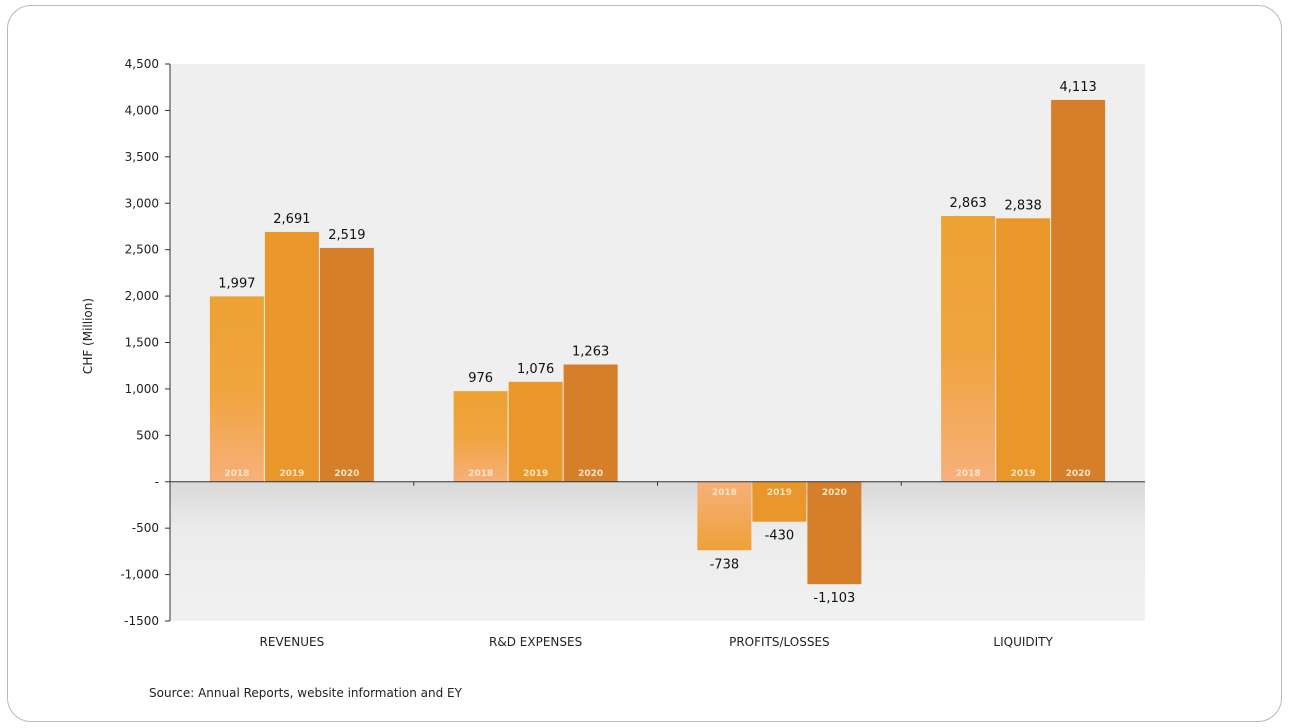 This screenshot has width=1290, height=728. What do you see at coordinates (142, 296) in the screenshot?
I see `y-tick-label: 2,000` at bounding box center [142, 296].